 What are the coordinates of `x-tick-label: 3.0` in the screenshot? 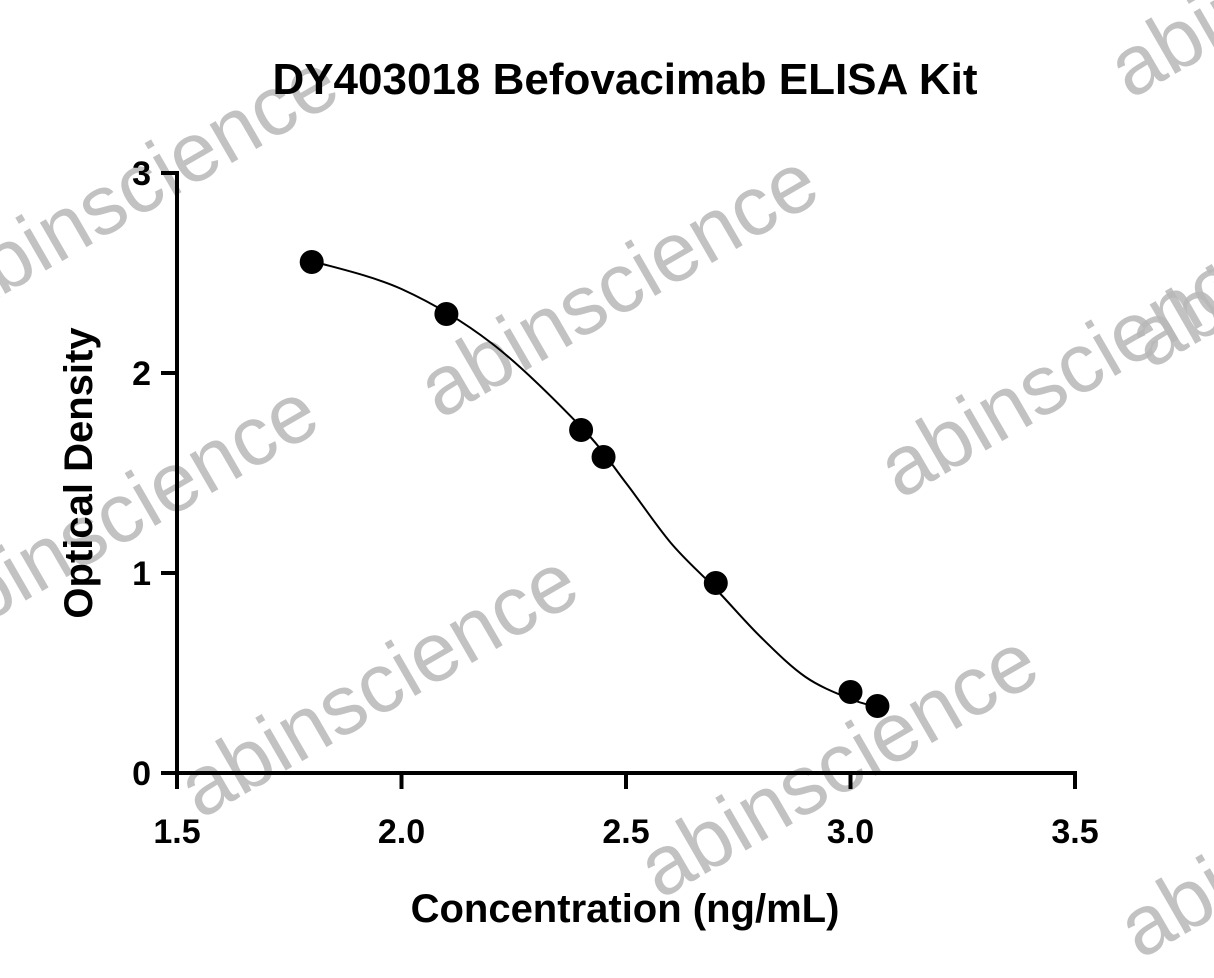 It's located at (850, 832).